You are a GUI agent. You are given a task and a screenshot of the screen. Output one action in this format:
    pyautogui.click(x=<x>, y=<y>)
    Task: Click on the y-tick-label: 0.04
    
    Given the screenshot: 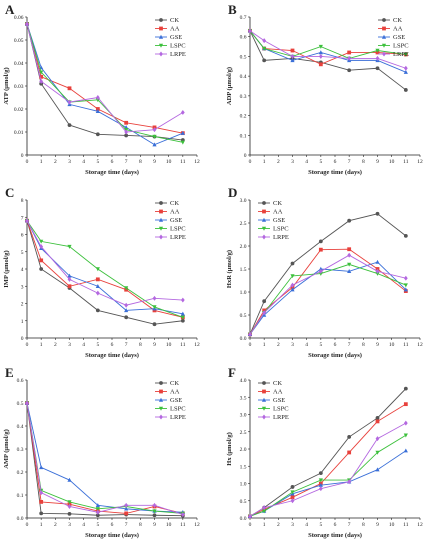 What is the action you would take?
    pyautogui.click(x=19, y=64)
    